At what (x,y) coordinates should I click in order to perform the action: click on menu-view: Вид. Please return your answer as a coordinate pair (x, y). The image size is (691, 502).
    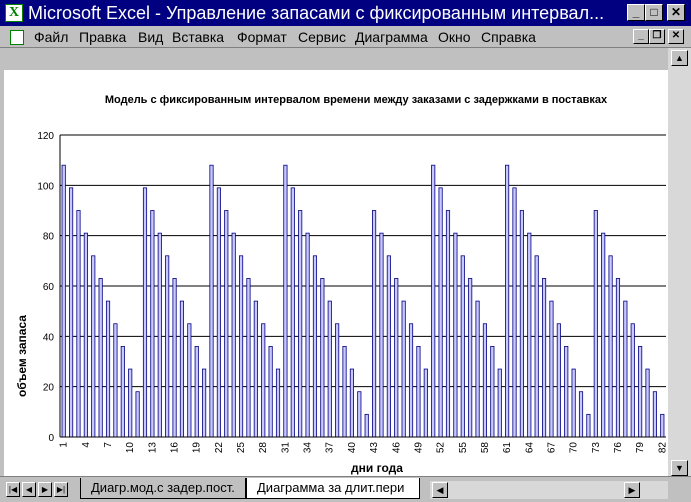
    Looking at the image, I should click on (151, 37).